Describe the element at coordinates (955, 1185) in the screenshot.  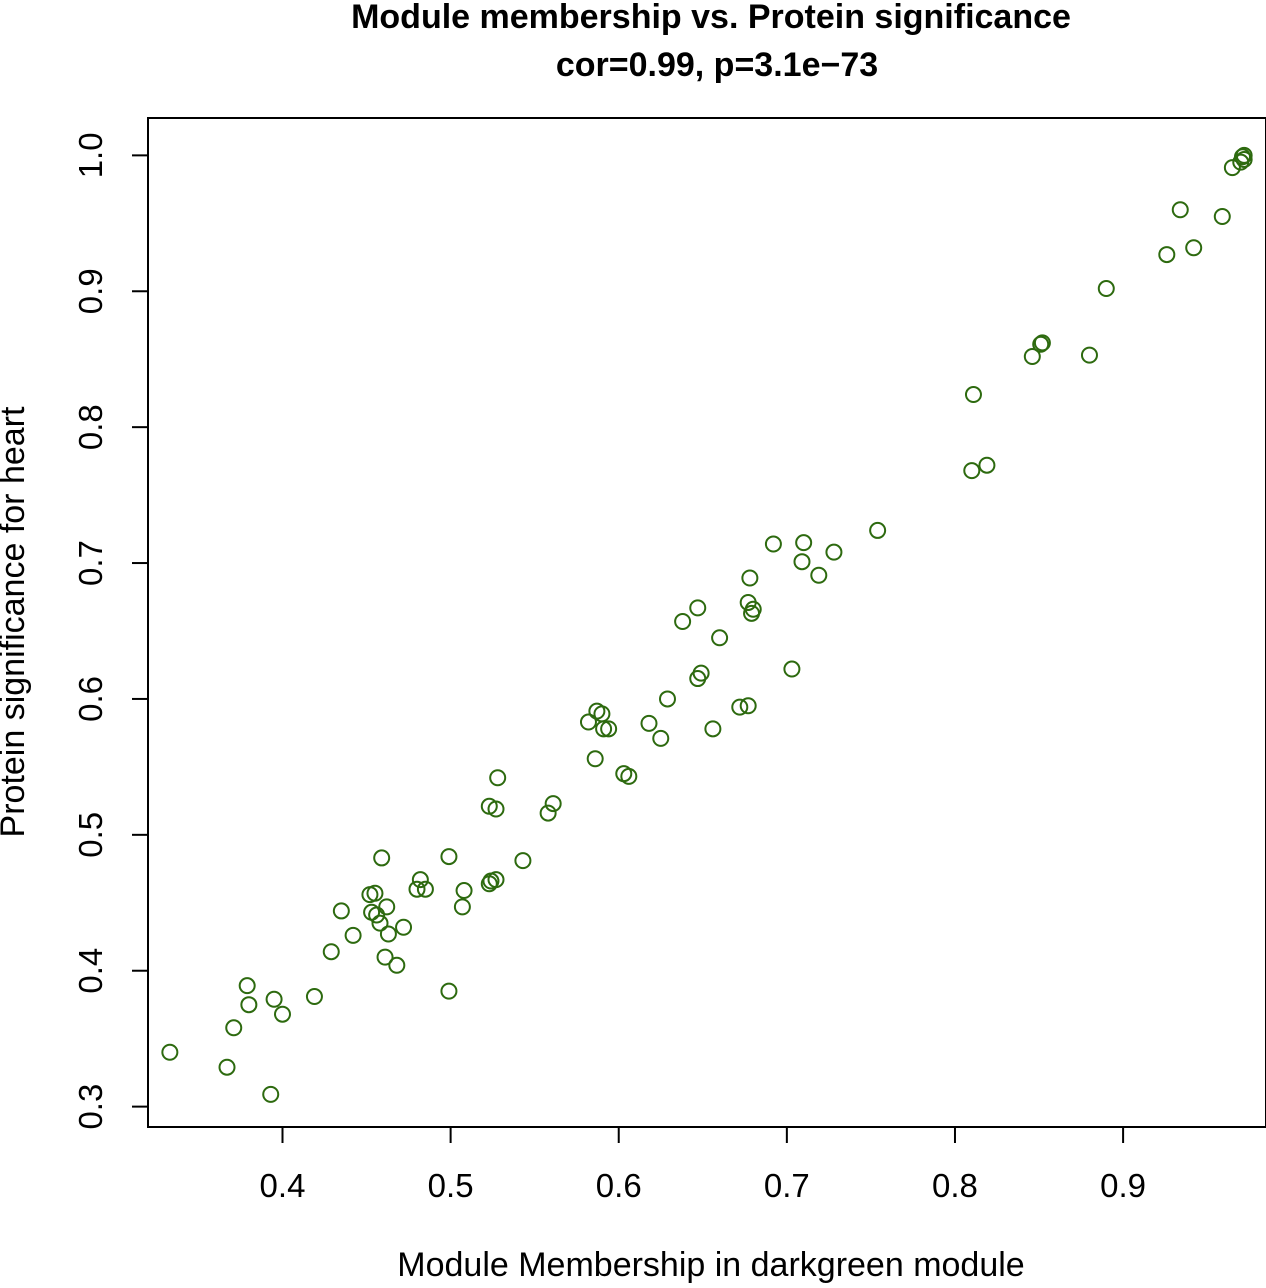
I see `x-tick-label: 0.8` at that location.